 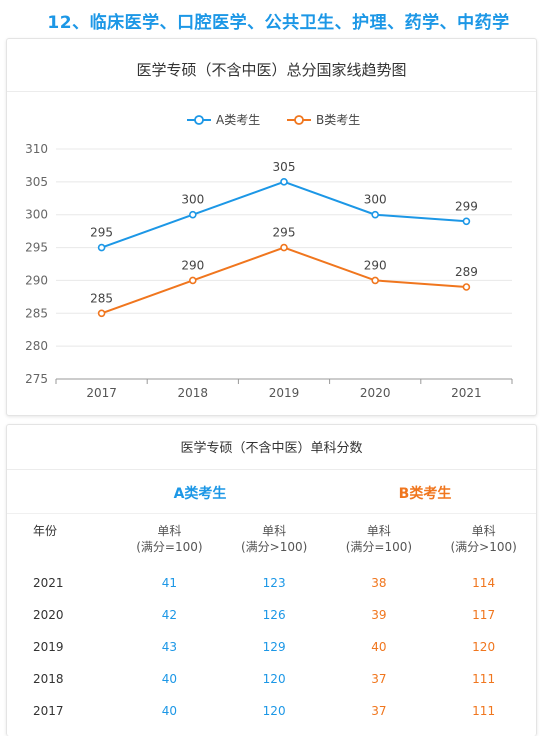 I want to click on header-b-100: 单科 (满分=100), so click(x=379, y=539).